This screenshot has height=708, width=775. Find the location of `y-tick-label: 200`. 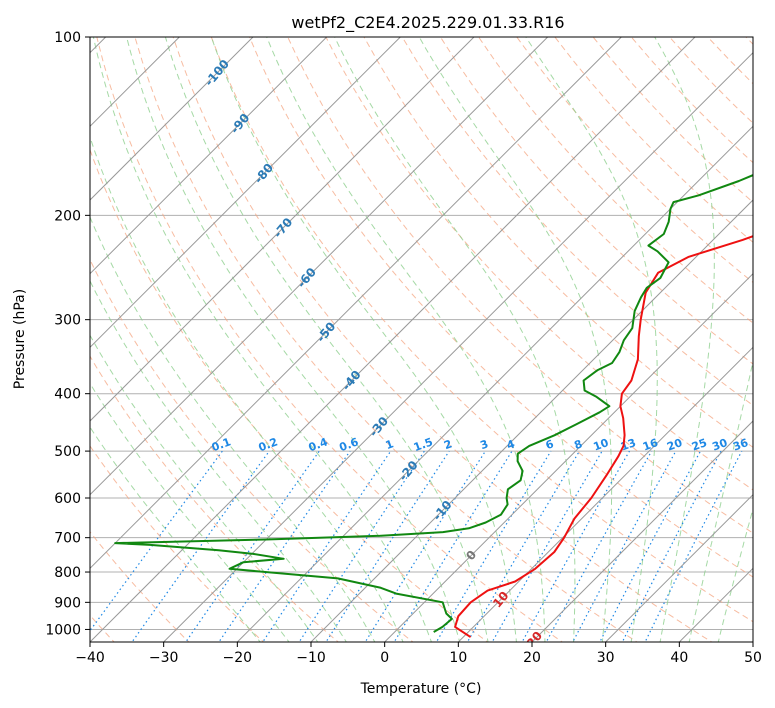

y-tick-label: 200 is located at coordinates (67, 216).